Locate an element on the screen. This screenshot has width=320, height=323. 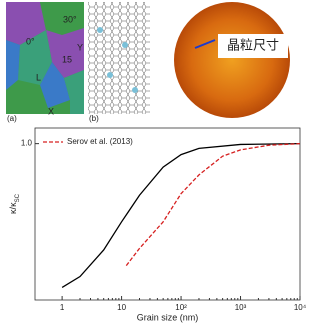
panel-b: (b) is located at coordinates (119, 62).